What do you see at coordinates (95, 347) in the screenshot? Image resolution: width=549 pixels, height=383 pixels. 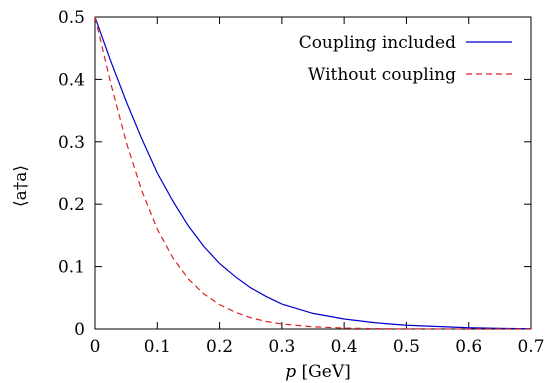 I see `x-tick-label: 0` at bounding box center [95, 347].